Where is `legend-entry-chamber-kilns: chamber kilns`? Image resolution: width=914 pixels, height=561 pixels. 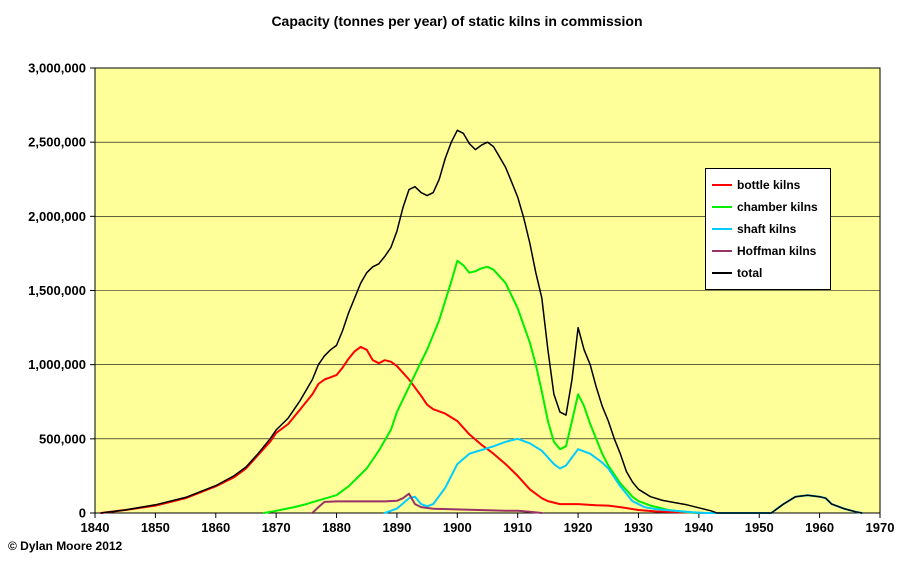
legend-entry-chamber-kilns: chamber kilns is located at coordinates (768, 207).